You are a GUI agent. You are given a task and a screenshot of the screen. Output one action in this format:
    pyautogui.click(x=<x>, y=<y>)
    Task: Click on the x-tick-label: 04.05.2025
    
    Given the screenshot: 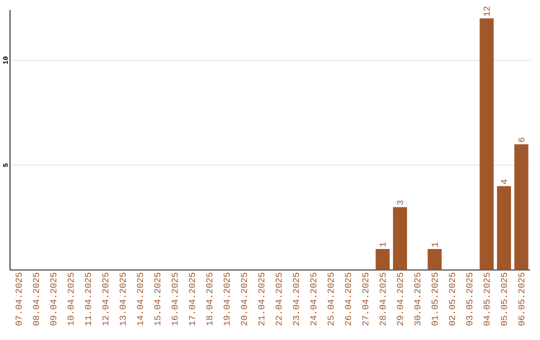 What is the action you would take?
    pyautogui.click(x=487, y=299)
    